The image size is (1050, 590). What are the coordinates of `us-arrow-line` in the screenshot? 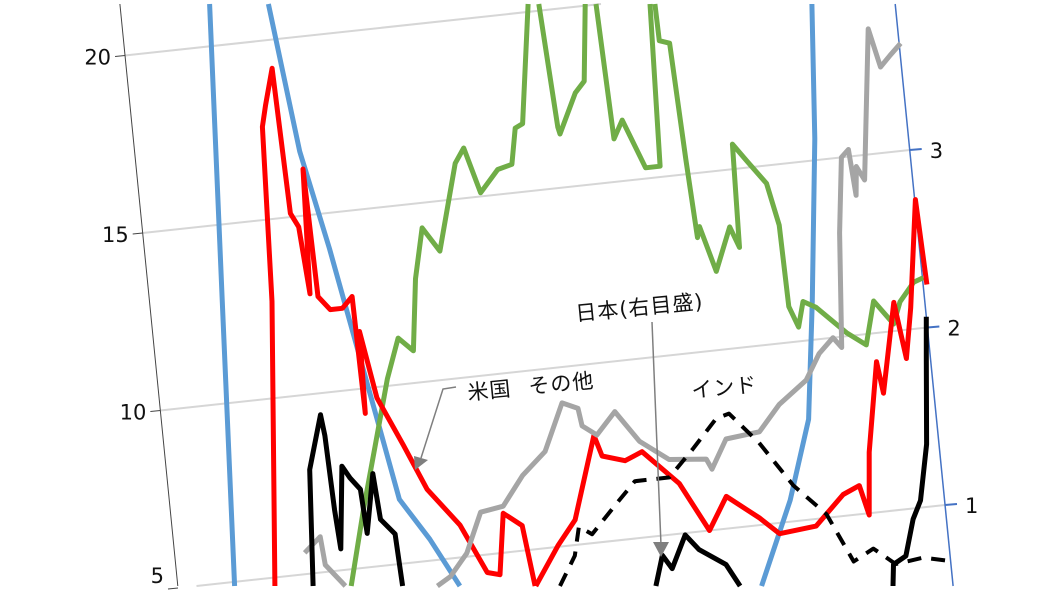 It's located at (438, 422).